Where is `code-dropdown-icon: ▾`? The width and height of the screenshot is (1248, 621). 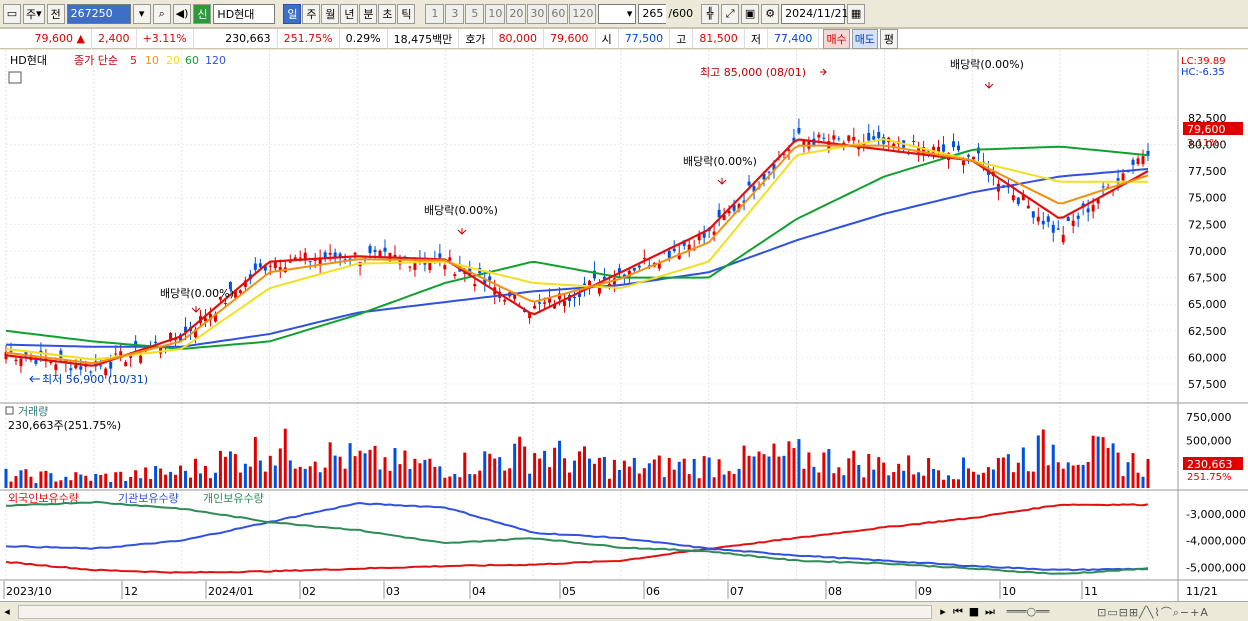
code-dropdown-icon: ▾ is located at coordinates (141, 13).